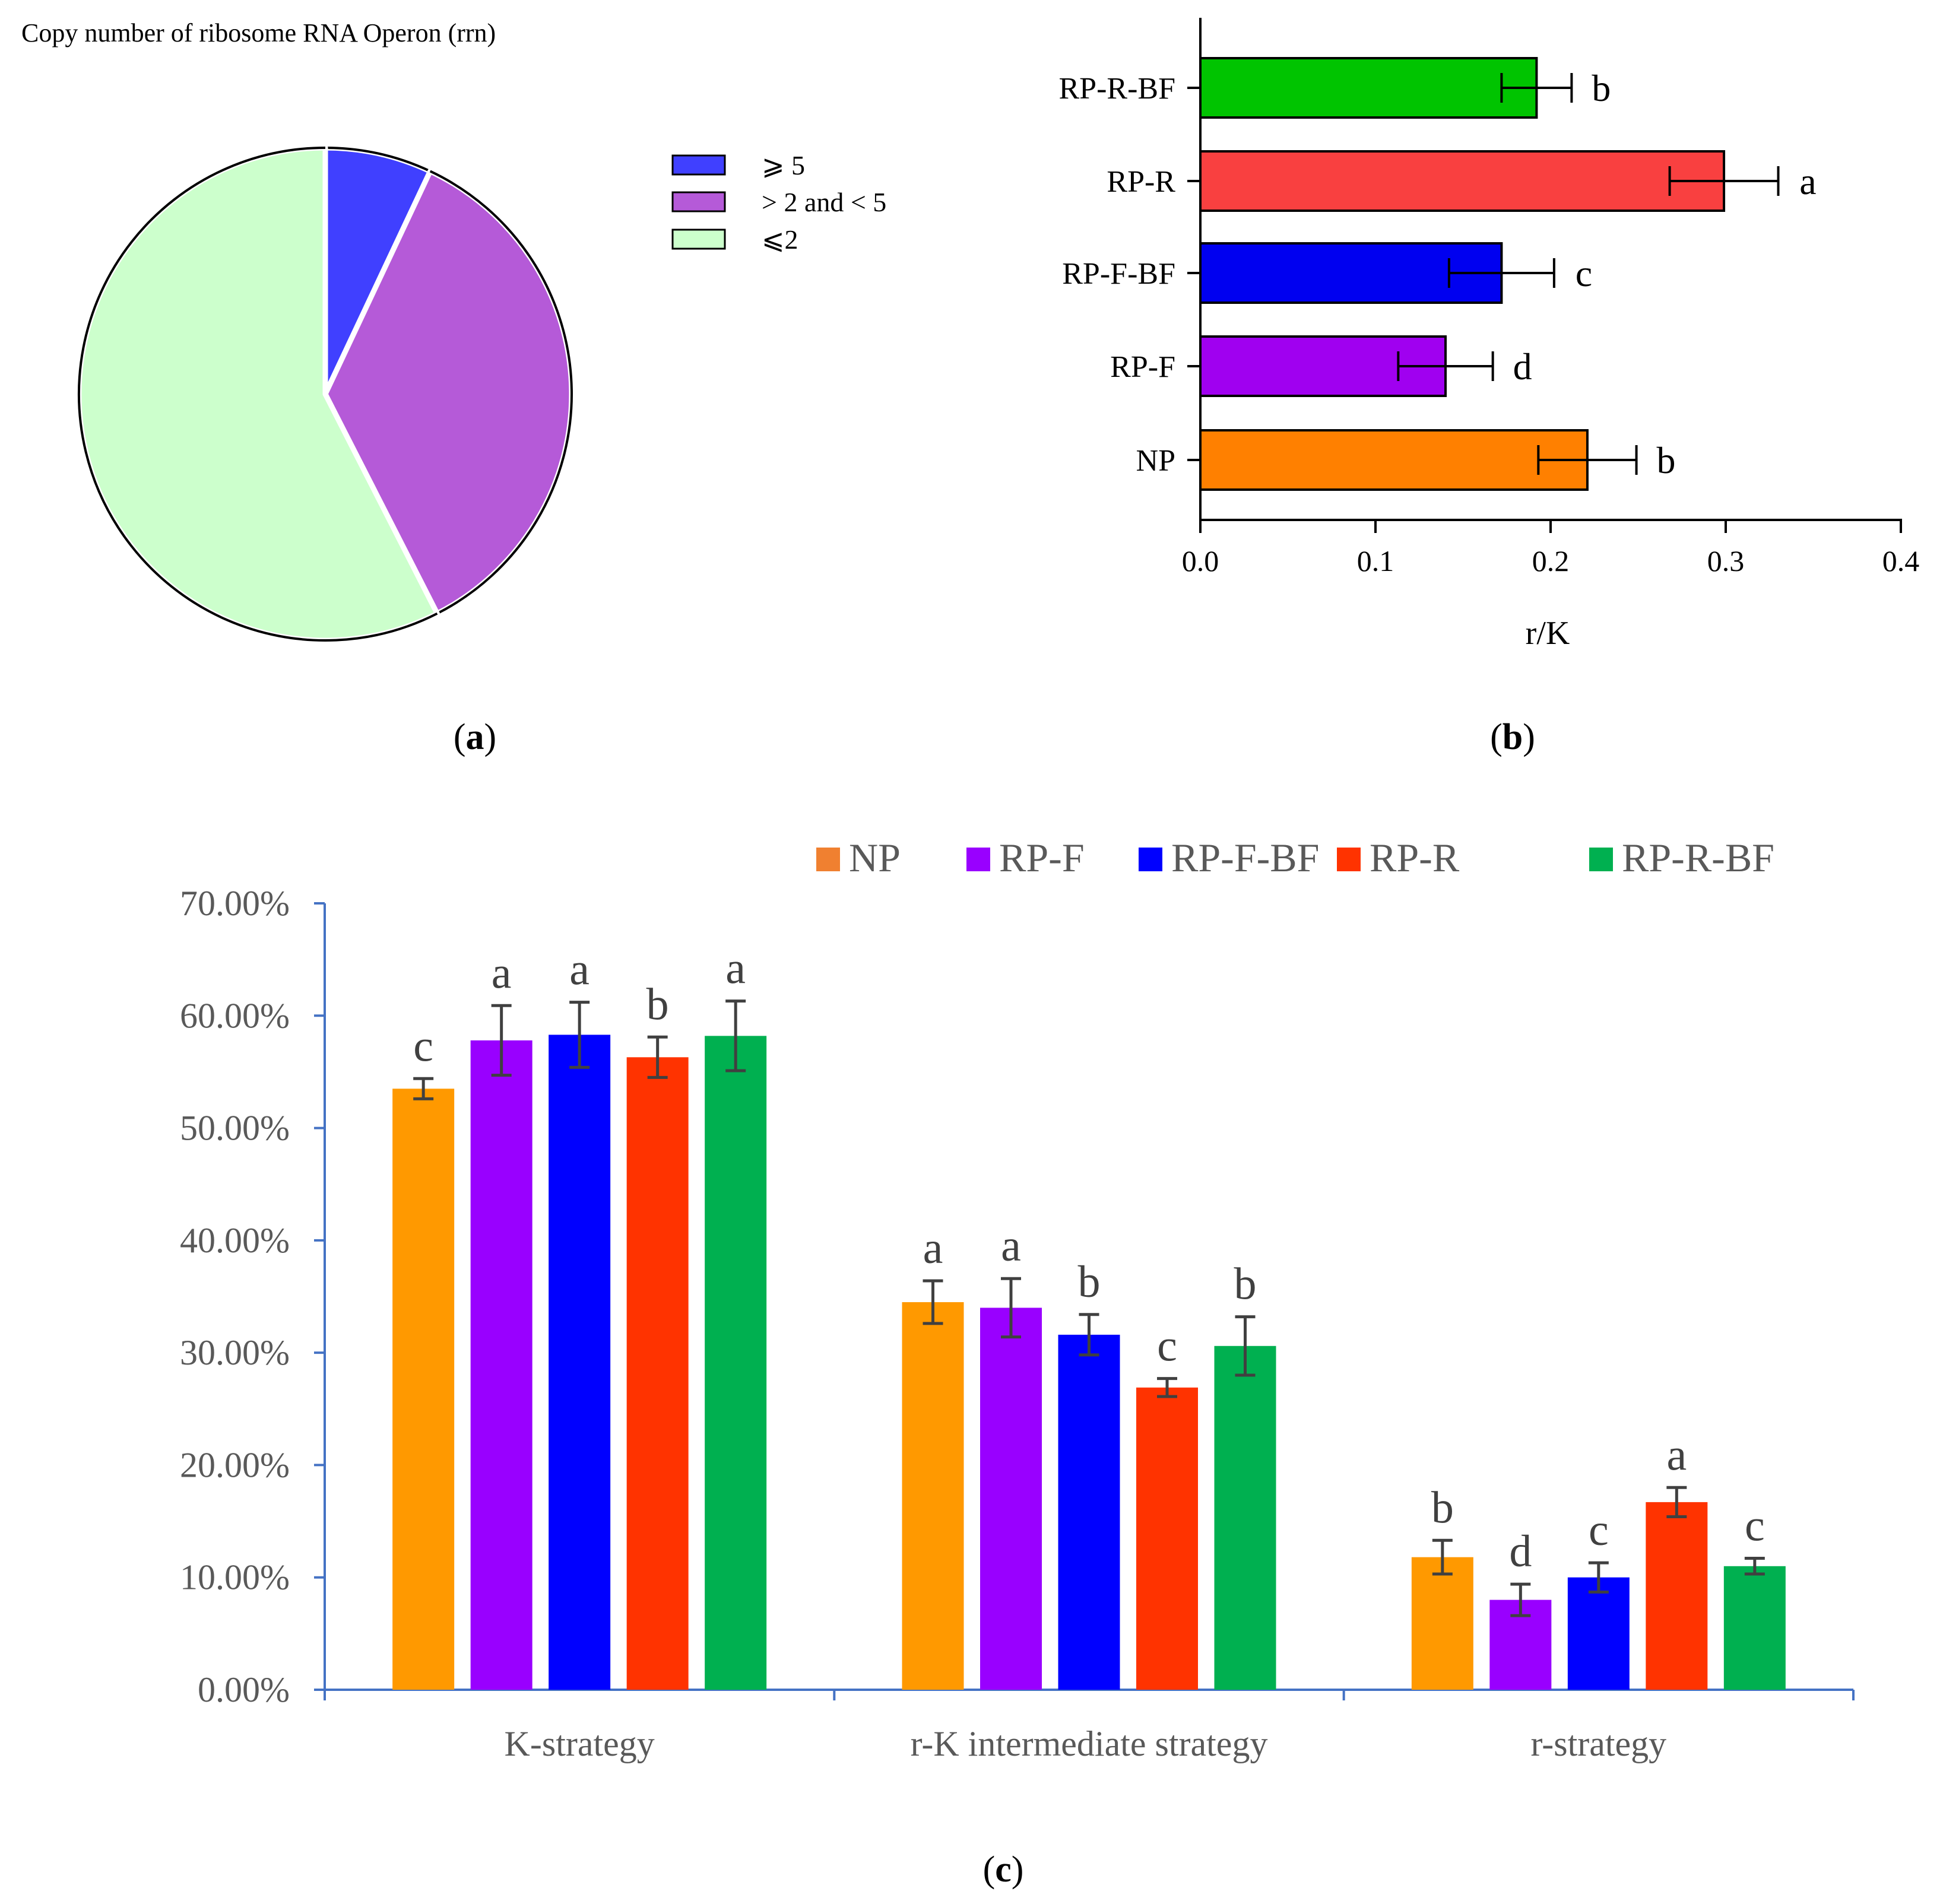  I want to click on gbar-y-tick-label: 70.00%, so click(235, 904).